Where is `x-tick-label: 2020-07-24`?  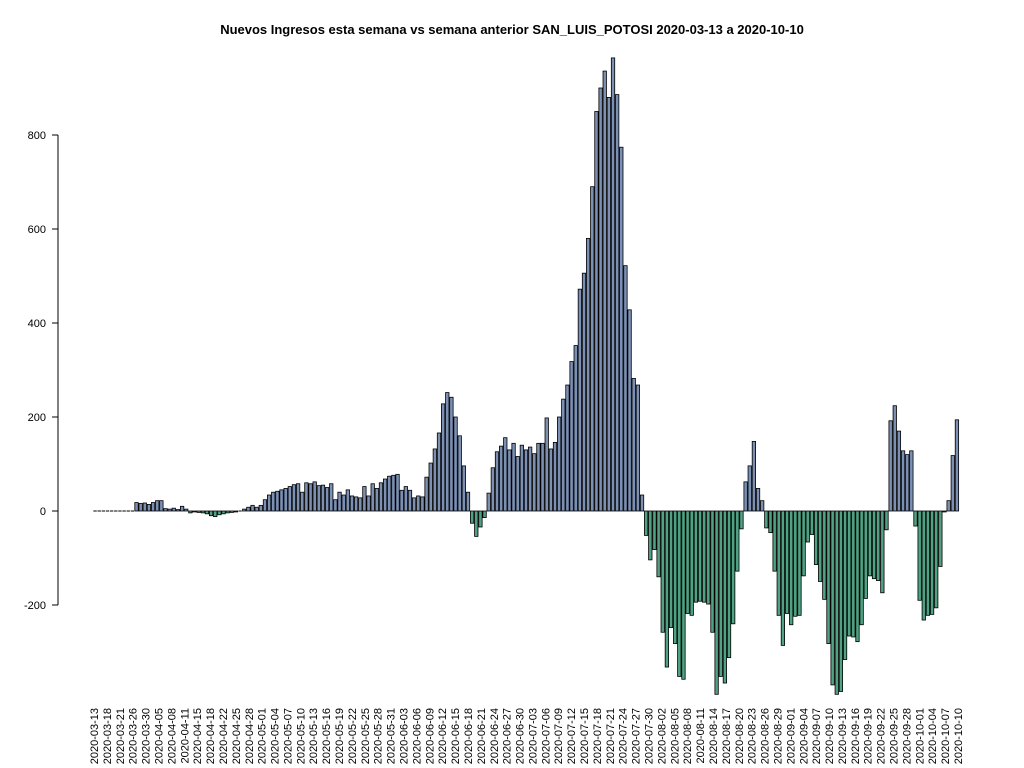 x-tick-label: 2020-07-24 is located at coordinates (624, 736).